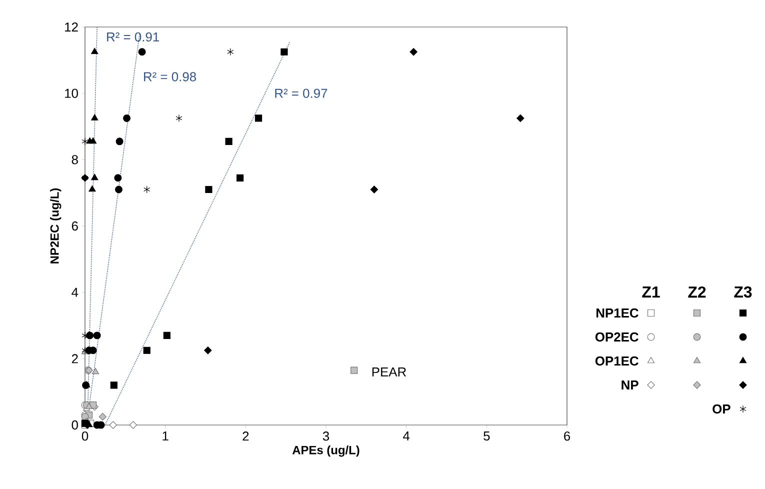 This screenshot has height=489, width=765. Describe the element at coordinates (616, 337) in the screenshot. I see `legend-label: OP2EC` at that location.